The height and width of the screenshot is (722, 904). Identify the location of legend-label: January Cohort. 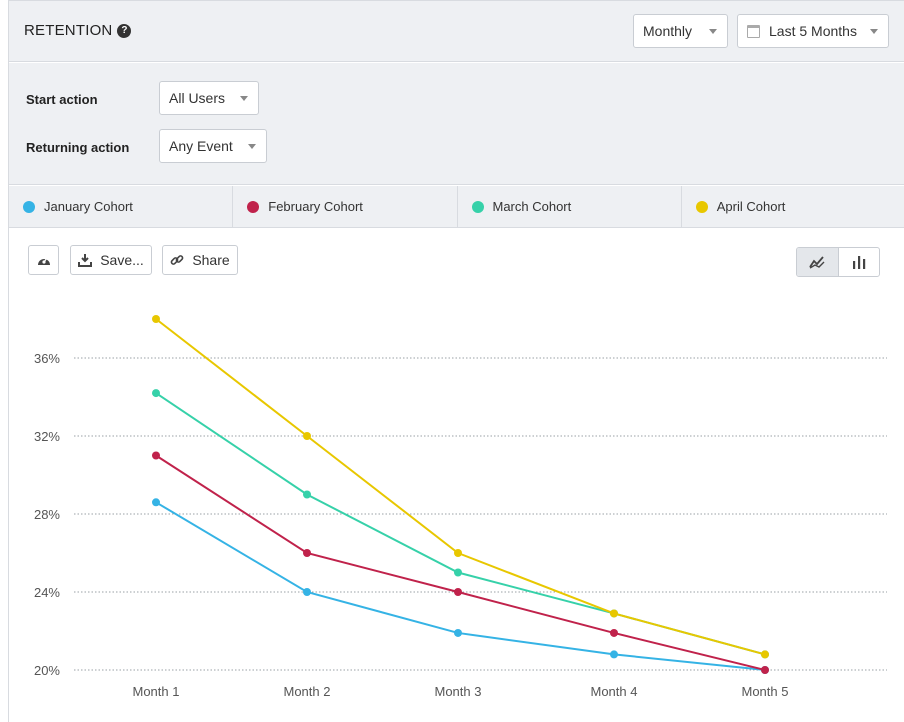
(88, 206).